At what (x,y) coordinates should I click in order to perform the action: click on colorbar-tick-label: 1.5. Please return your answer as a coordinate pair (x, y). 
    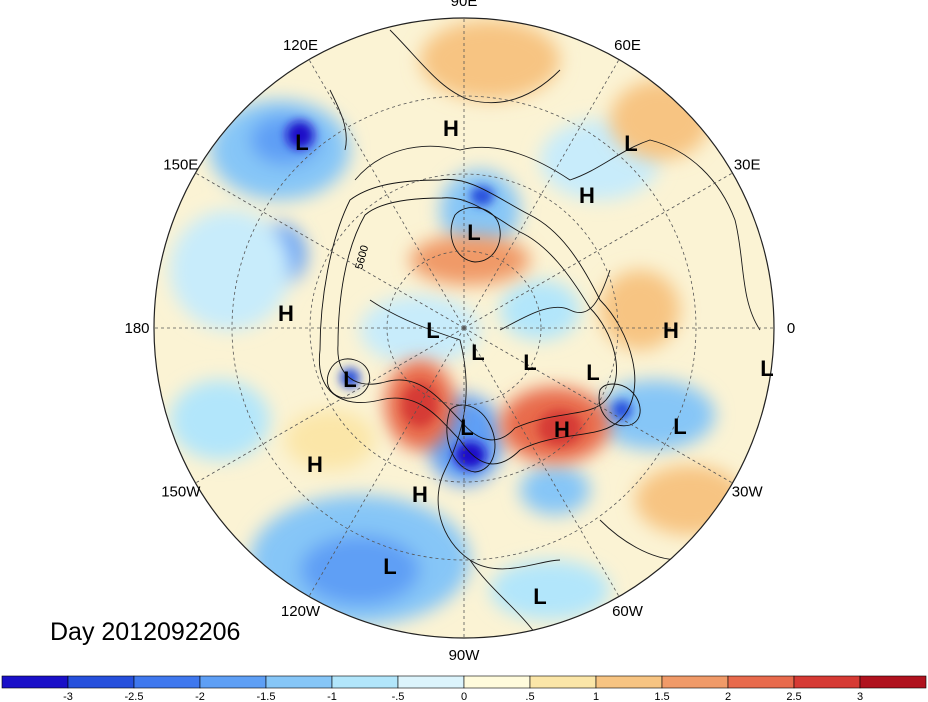
    Looking at the image, I should click on (661, 696).